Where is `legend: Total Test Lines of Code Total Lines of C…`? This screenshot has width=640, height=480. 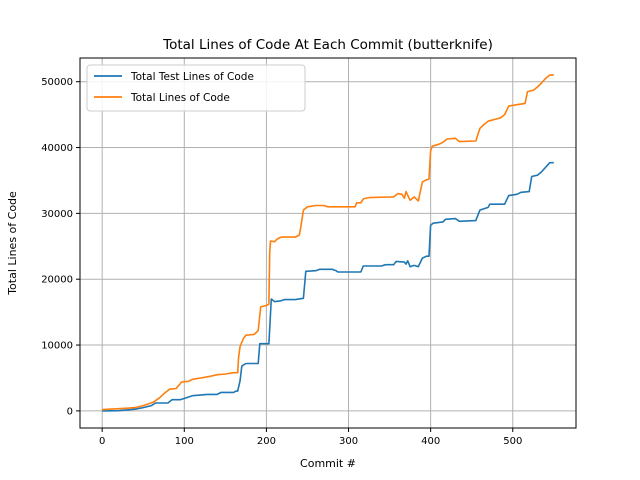 legend: Total Test Lines of Code Total Lines of C… is located at coordinates (196, 88).